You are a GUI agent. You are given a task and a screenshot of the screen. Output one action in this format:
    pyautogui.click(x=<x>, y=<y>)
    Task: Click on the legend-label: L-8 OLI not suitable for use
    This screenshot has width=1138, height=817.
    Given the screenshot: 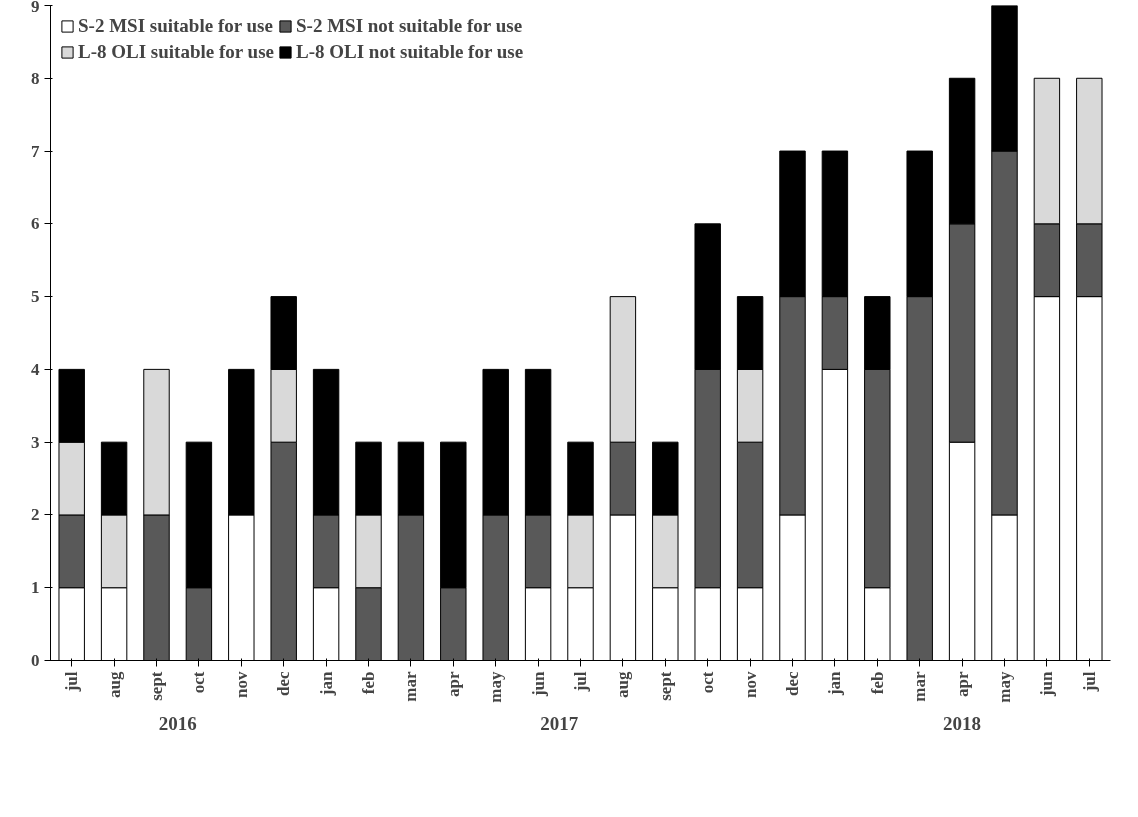 What is the action you would take?
    pyautogui.click(x=410, y=52)
    